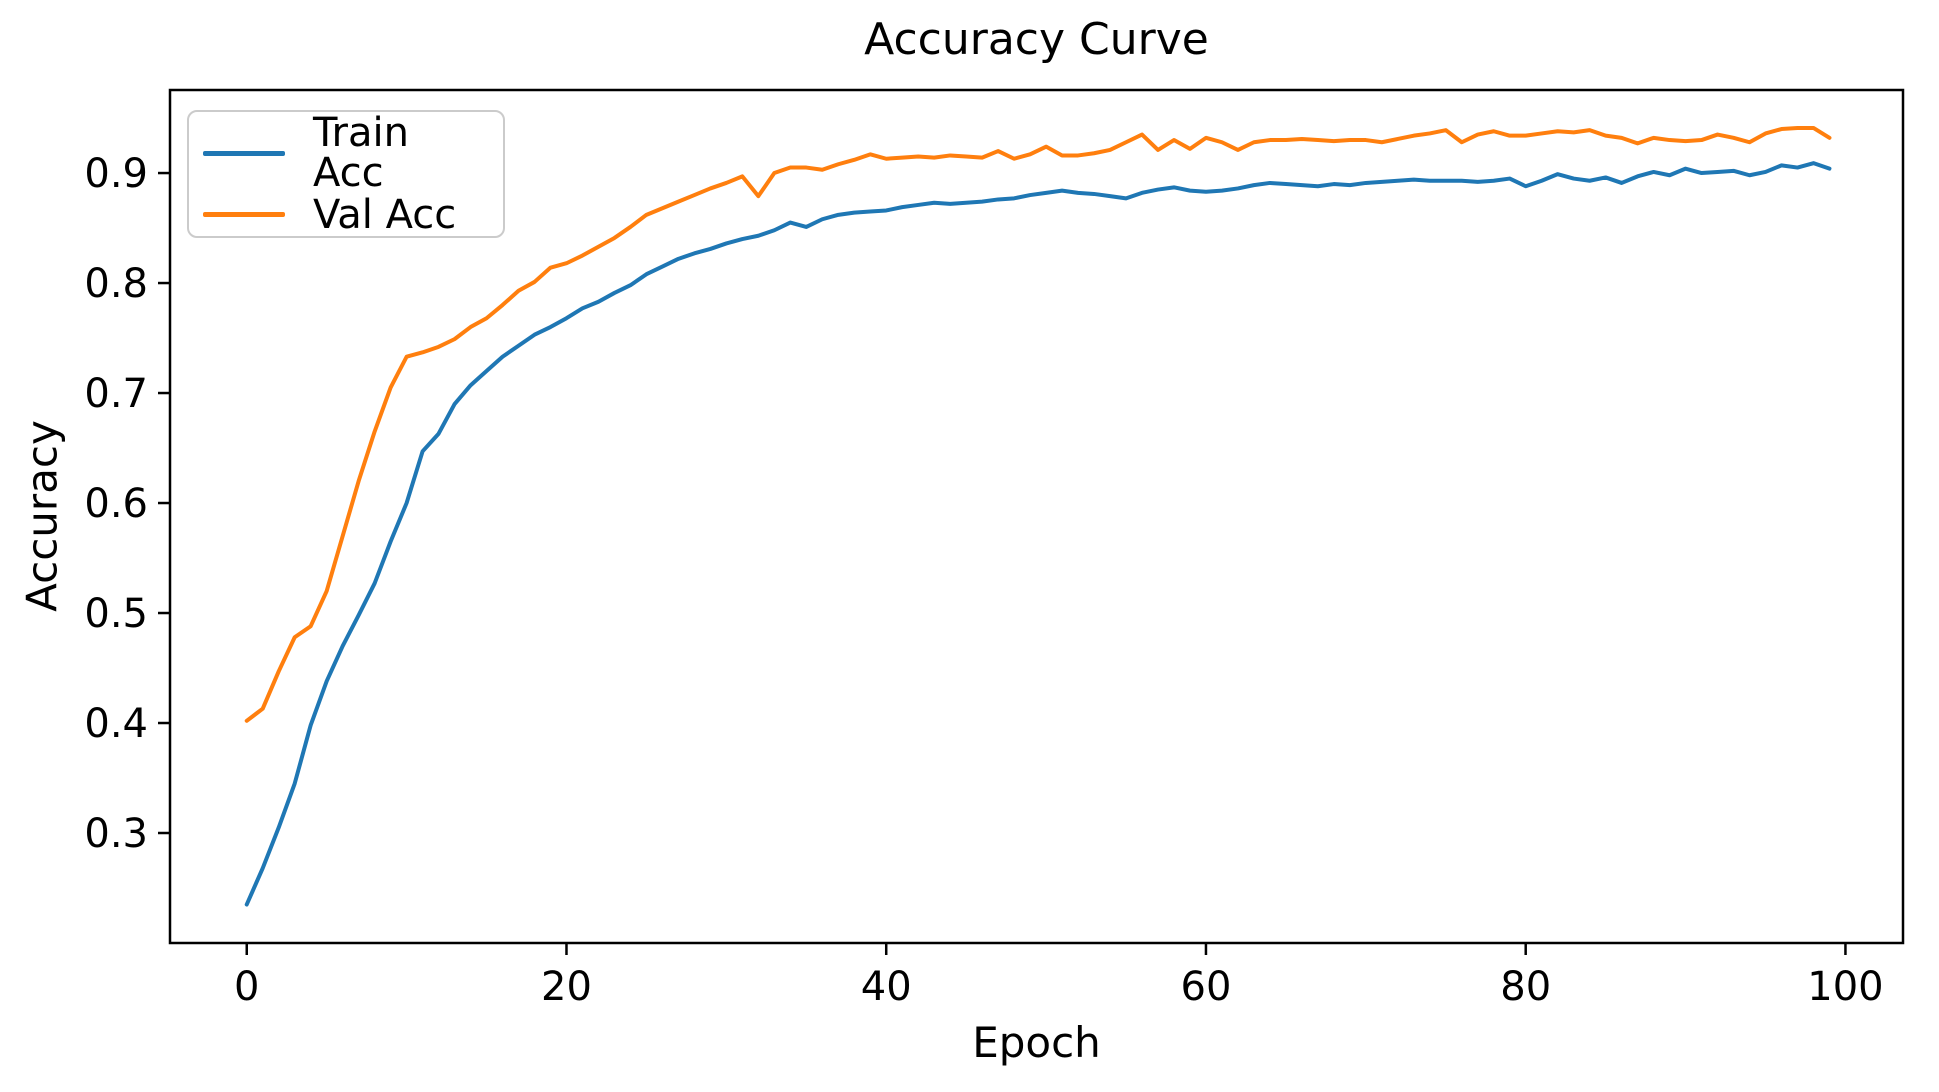 The image size is (1939, 1092). I want to click on x-tick-label: 40, so click(886, 987).